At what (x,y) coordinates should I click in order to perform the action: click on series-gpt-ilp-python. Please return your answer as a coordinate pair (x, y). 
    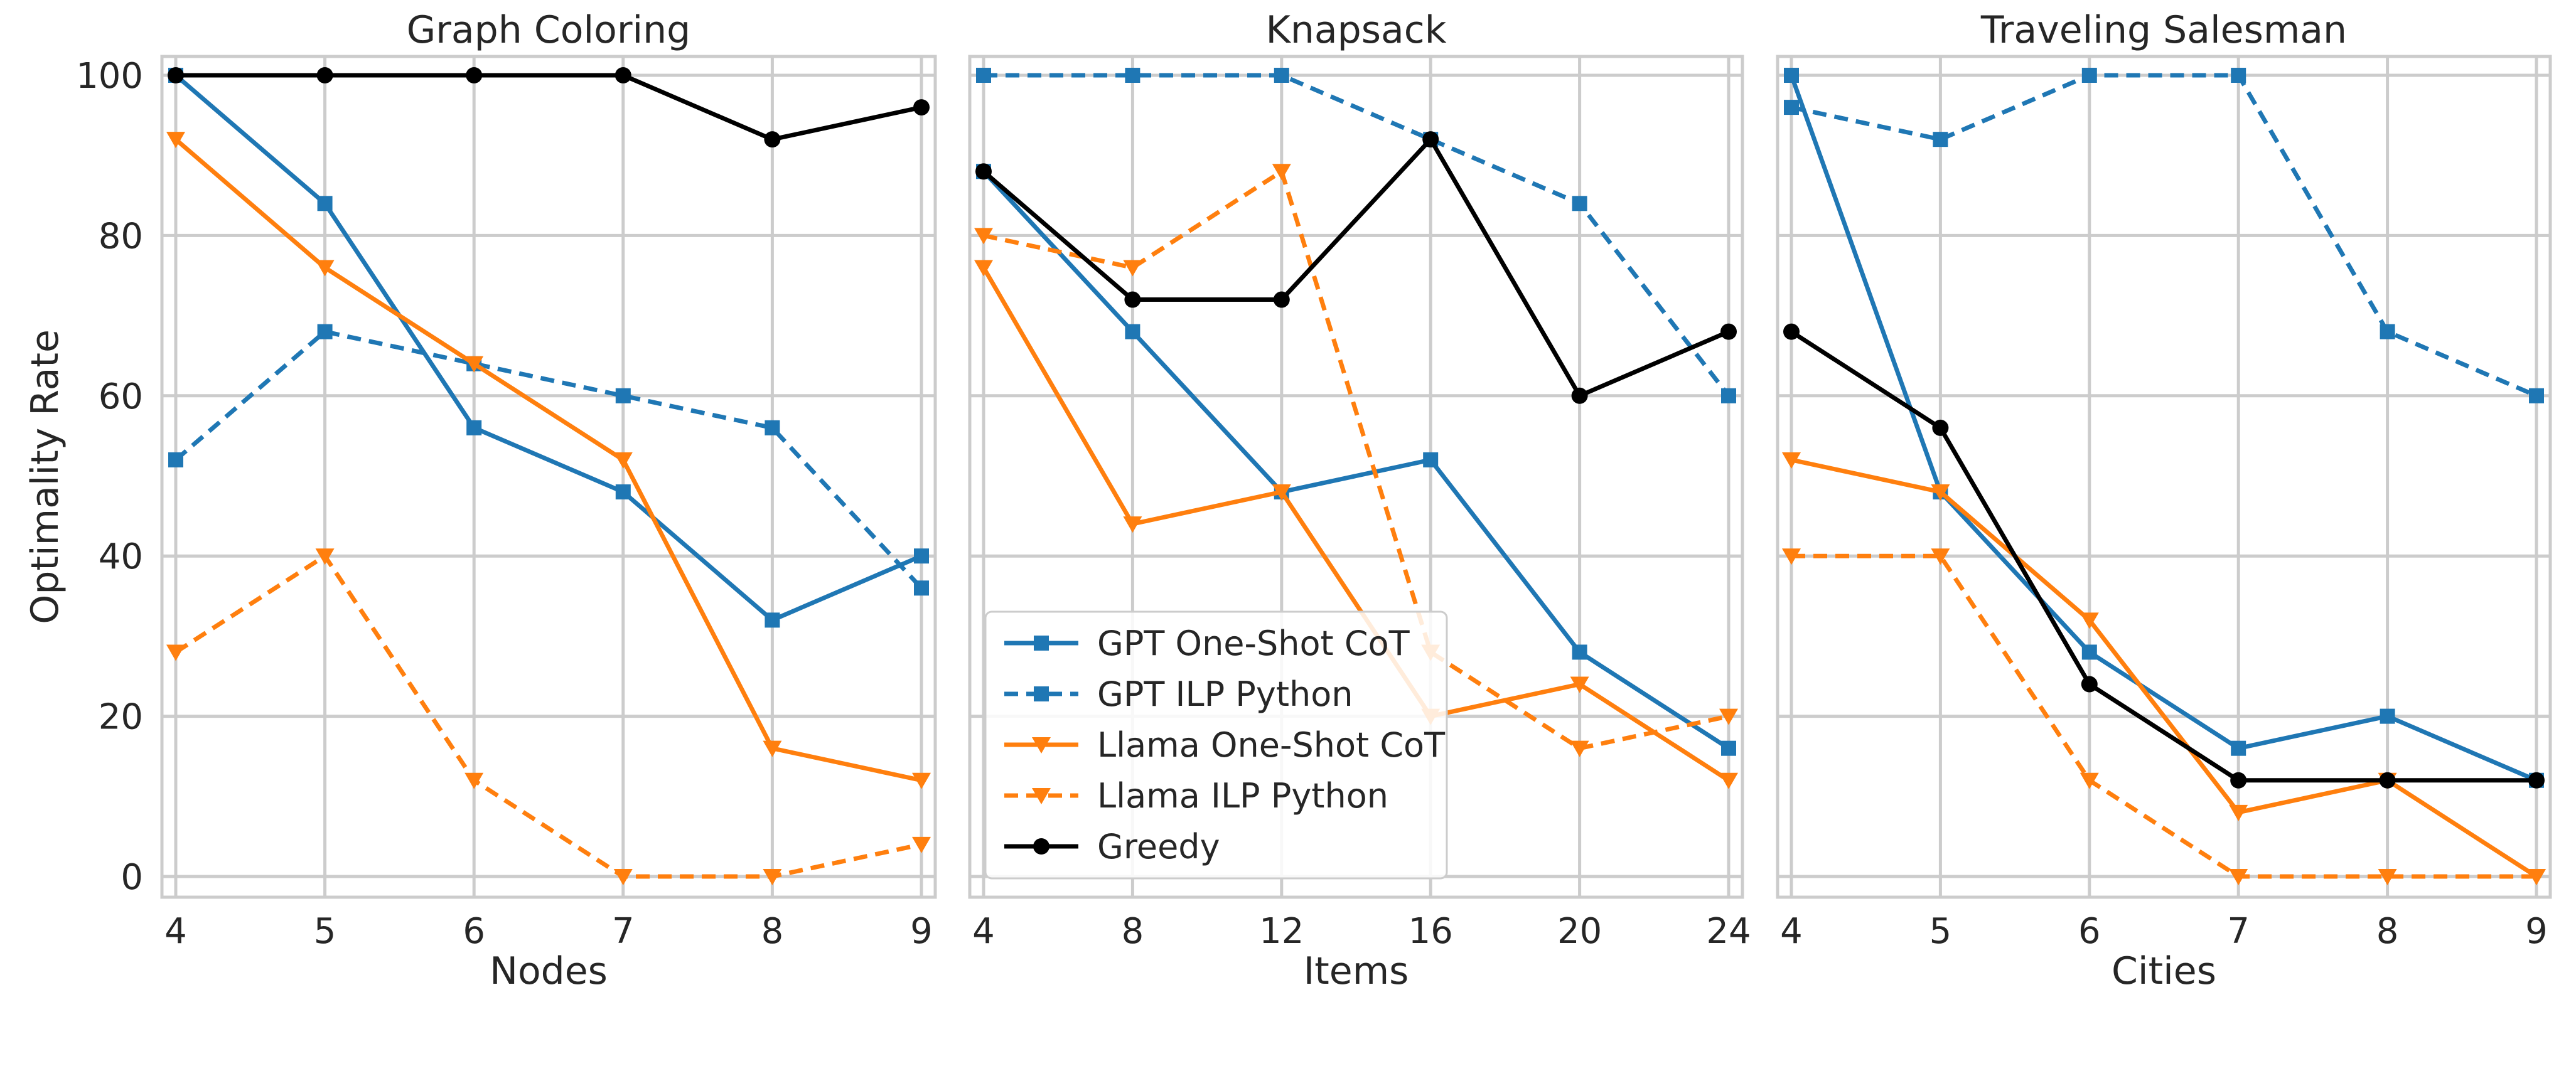
    Looking at the image, I should click on (2164, 236).